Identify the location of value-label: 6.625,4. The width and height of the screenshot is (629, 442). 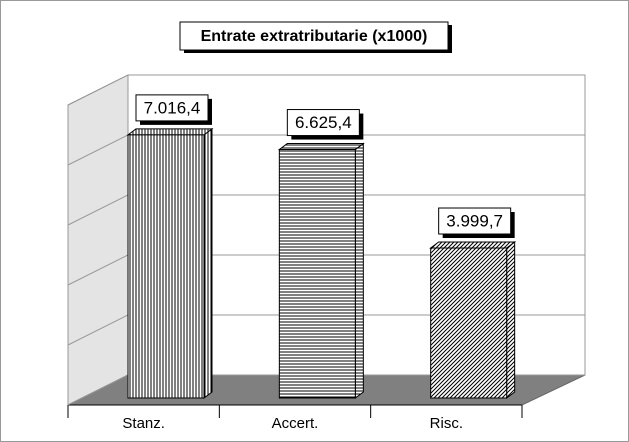
(323, 122).